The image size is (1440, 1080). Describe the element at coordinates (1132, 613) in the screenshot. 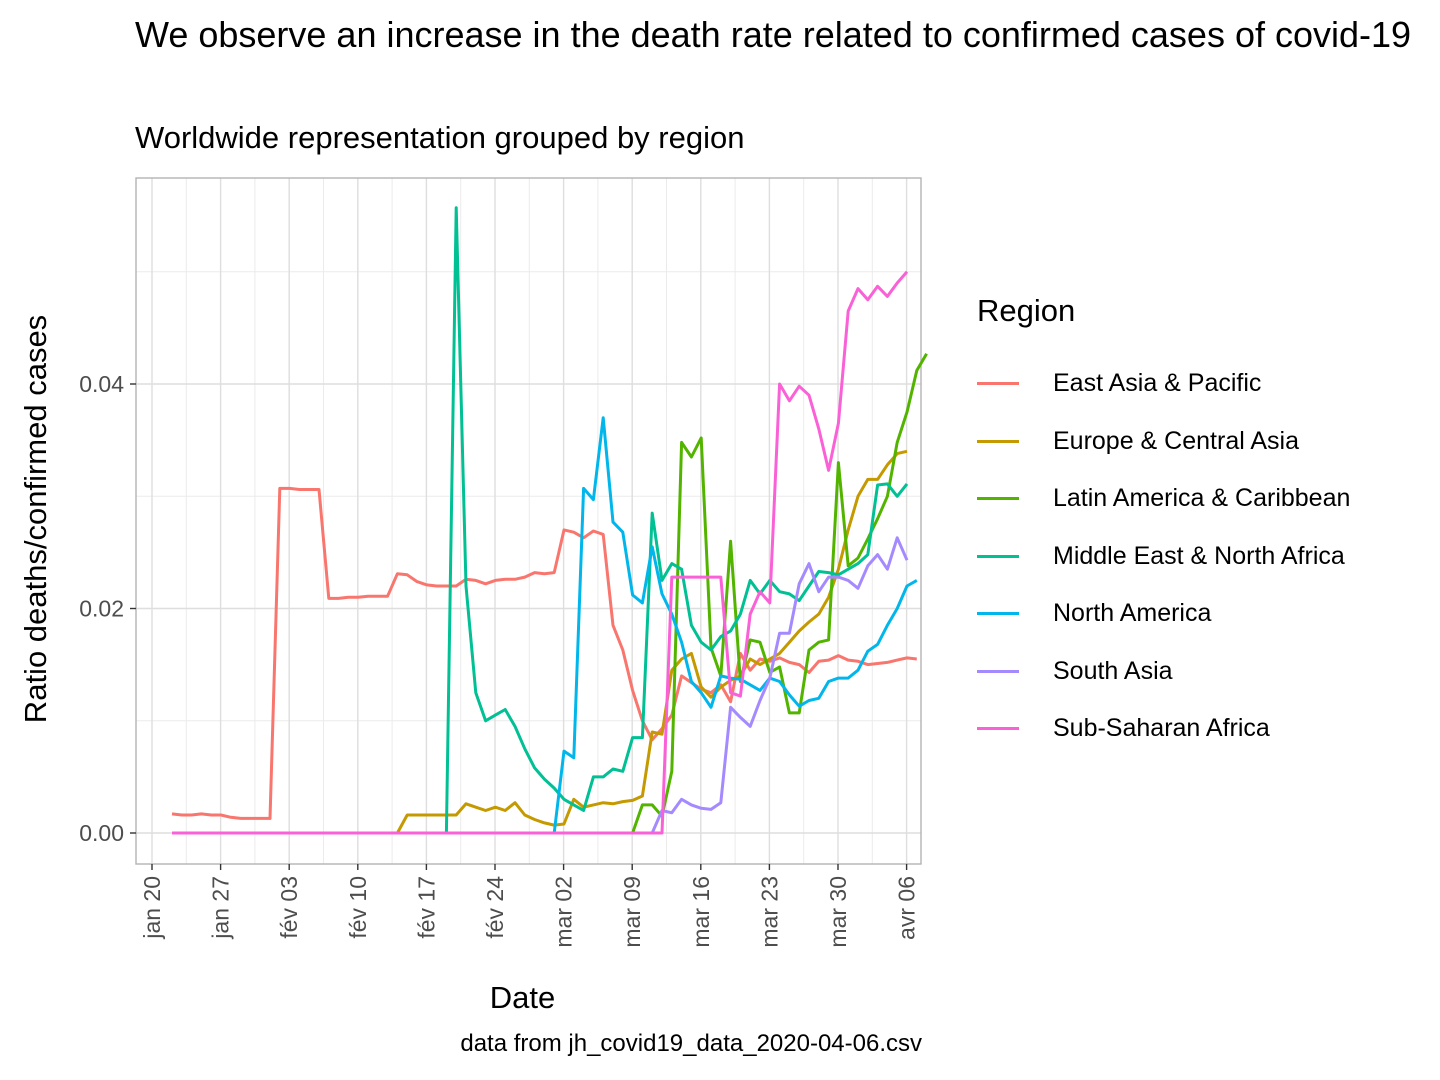

I see `legend-label: North America` at that location.